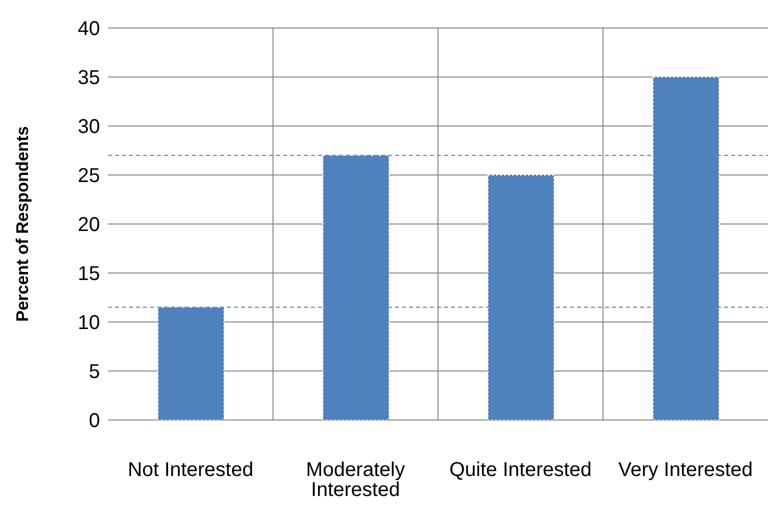 Image resolution: width=772 pixels, height=512 pixels. What do you see at coordinates (685, 470) in the screenshot?
I see `x-tick-label: Very Interested` at bounding box center [685, 470].